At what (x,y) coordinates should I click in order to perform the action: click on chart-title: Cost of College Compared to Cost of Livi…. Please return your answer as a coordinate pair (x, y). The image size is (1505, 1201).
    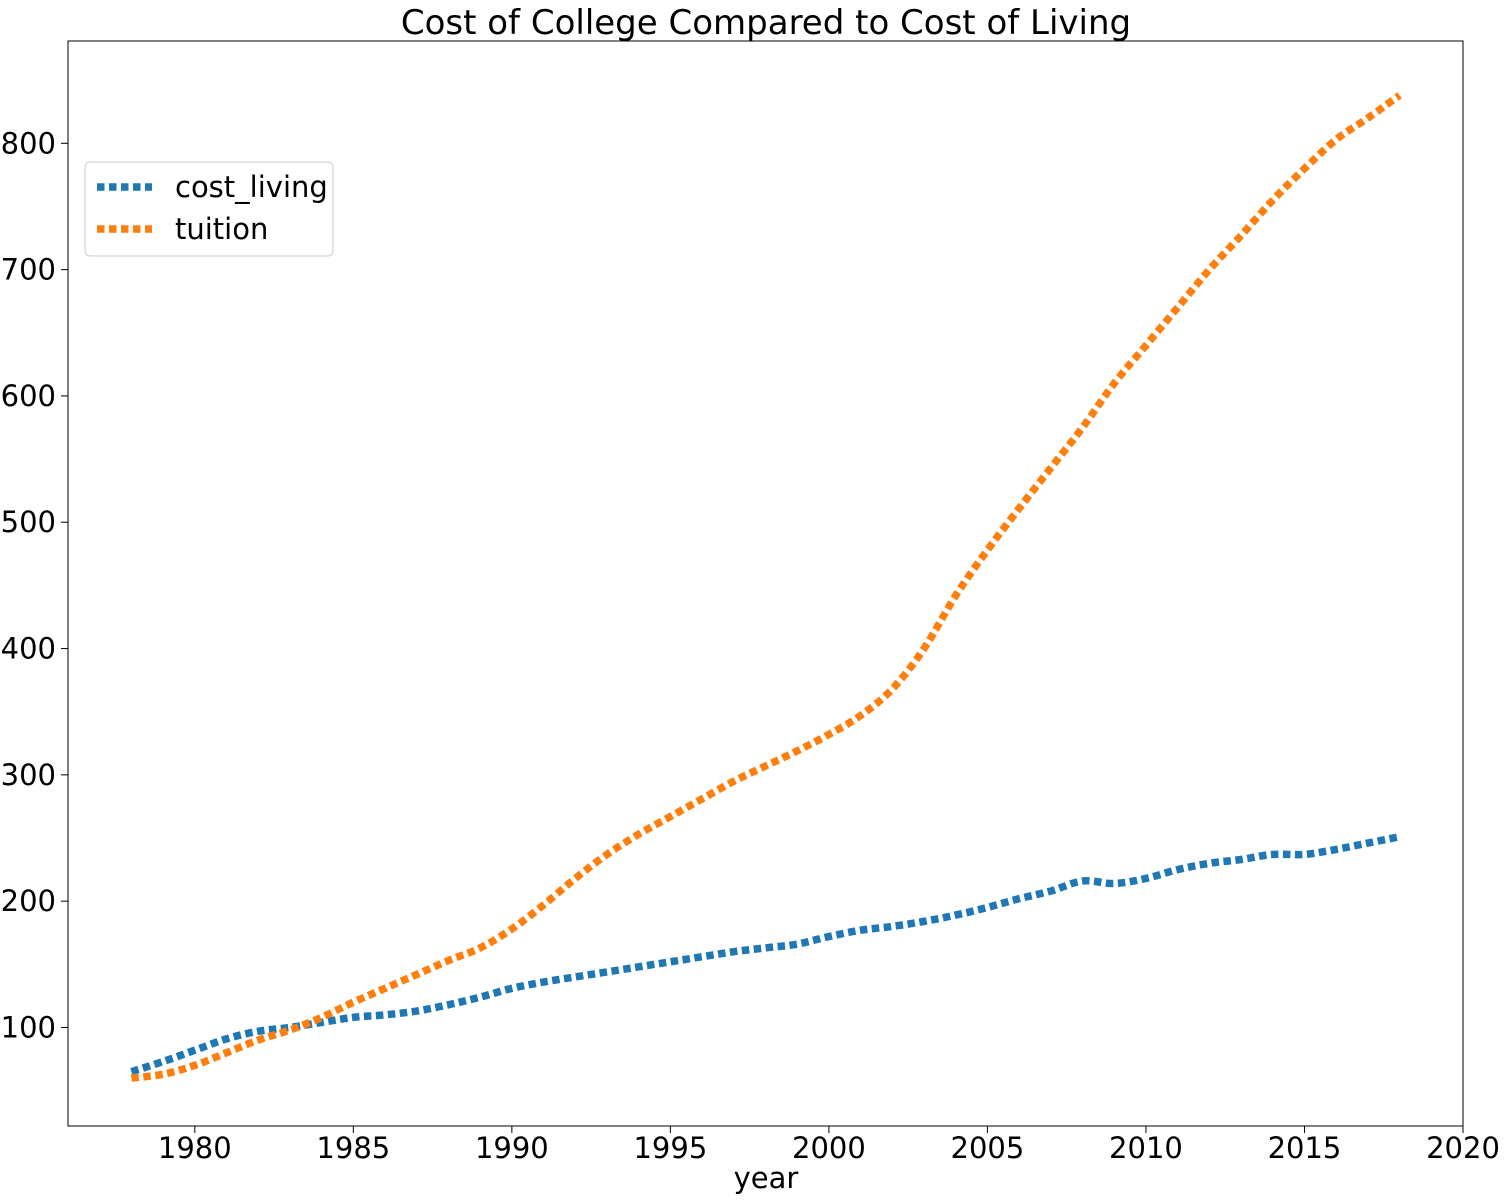
    Looking at the image, I should click on (766, 23).